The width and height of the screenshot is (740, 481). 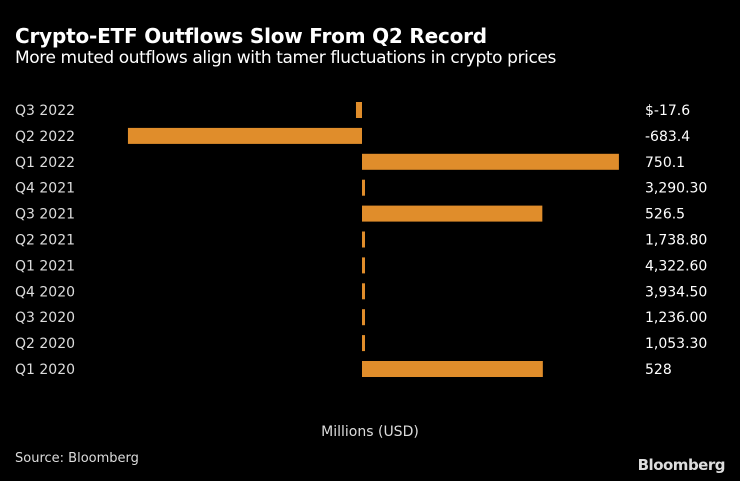 What do you see at coordinates (45, 266) in the screenshot?
I see `category-label: Q1 2021` at bounding box center [45, 266].